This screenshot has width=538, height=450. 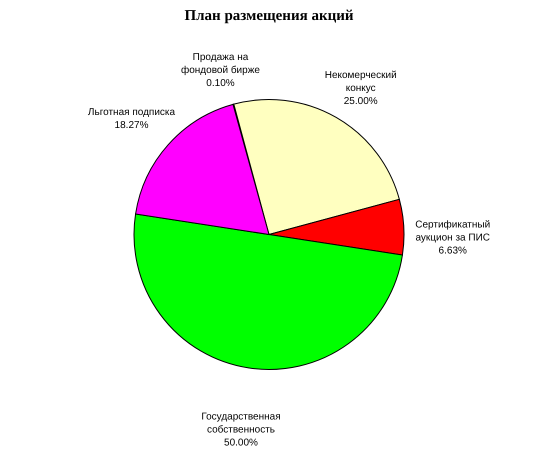 I want to click on slice-label: Государственная собственность, so click(x=241, y=423).